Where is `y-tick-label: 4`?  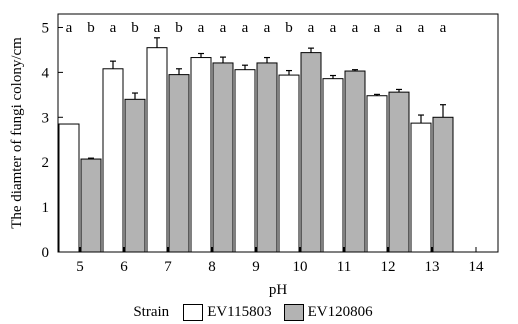 y-tick-label: 4 is located at coordinates (46, 73).